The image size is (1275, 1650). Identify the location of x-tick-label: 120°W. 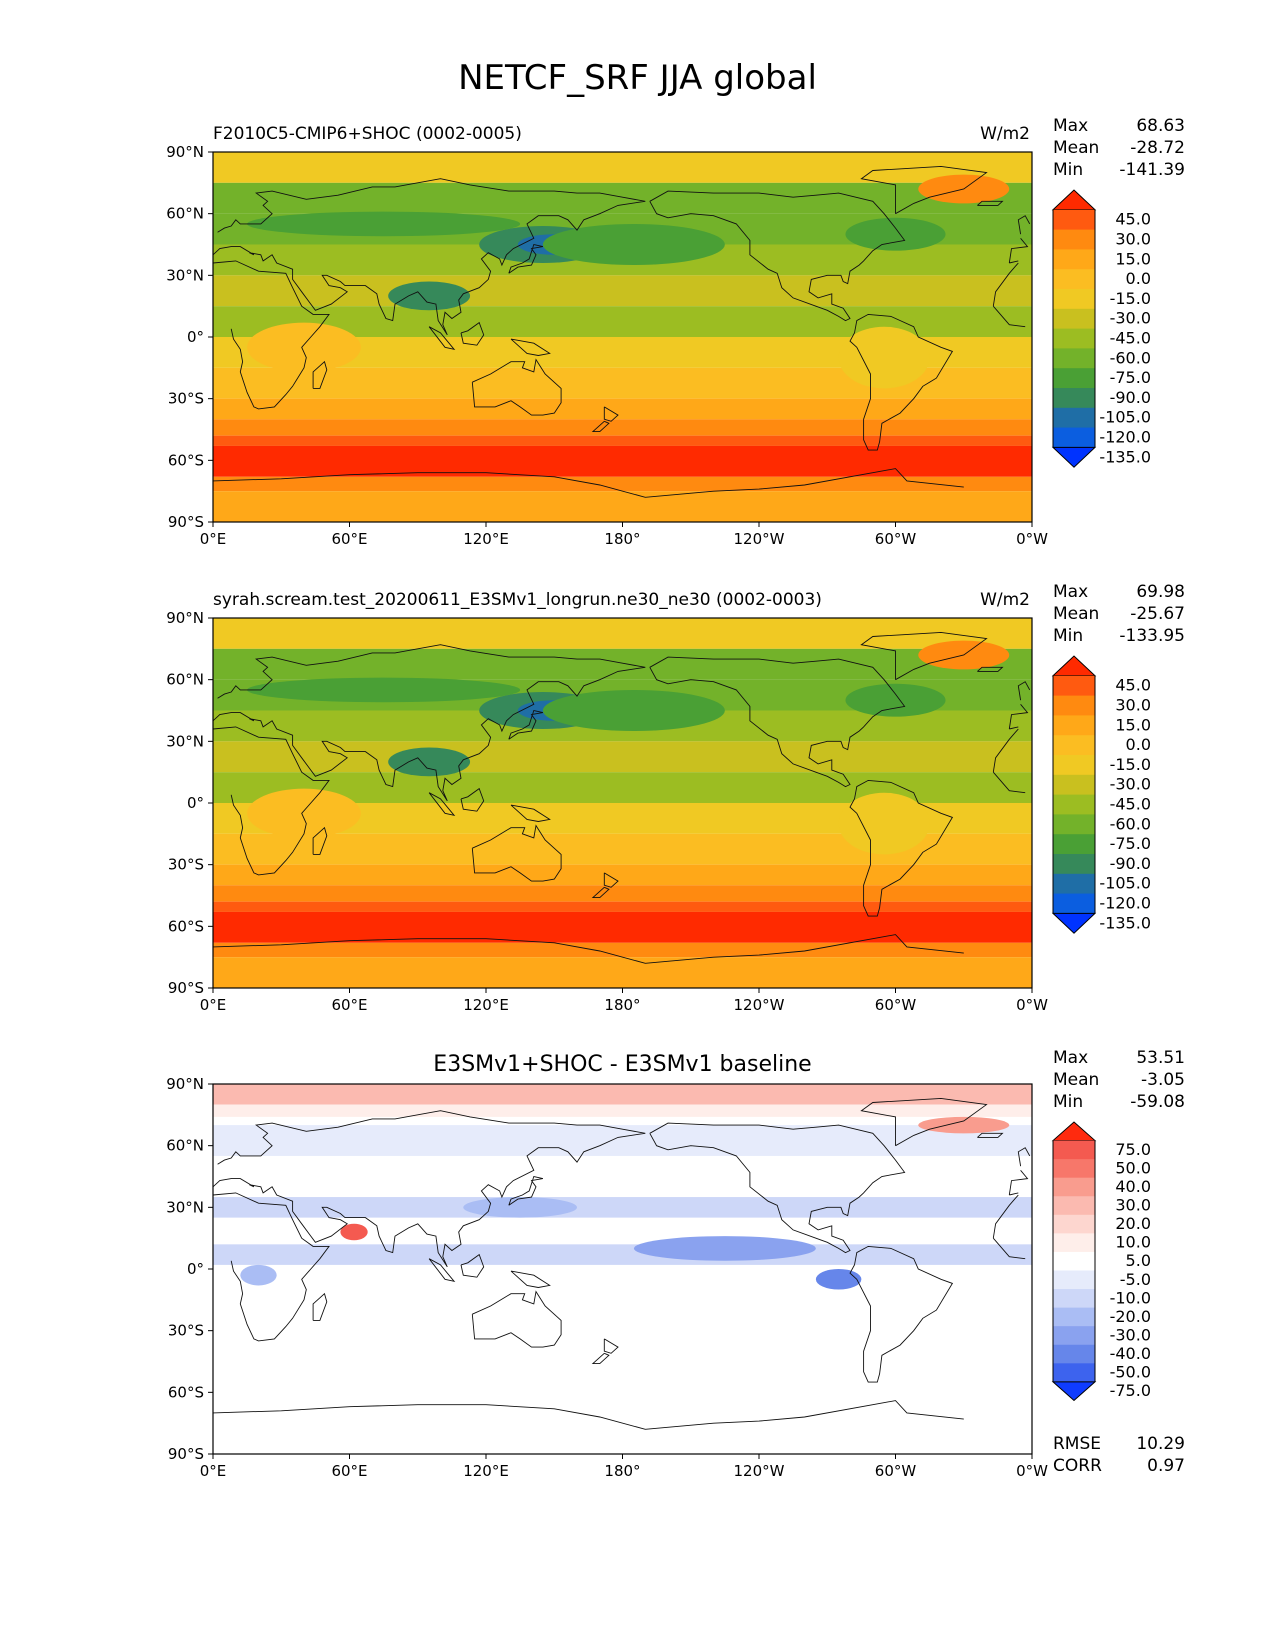
(759, 1005).